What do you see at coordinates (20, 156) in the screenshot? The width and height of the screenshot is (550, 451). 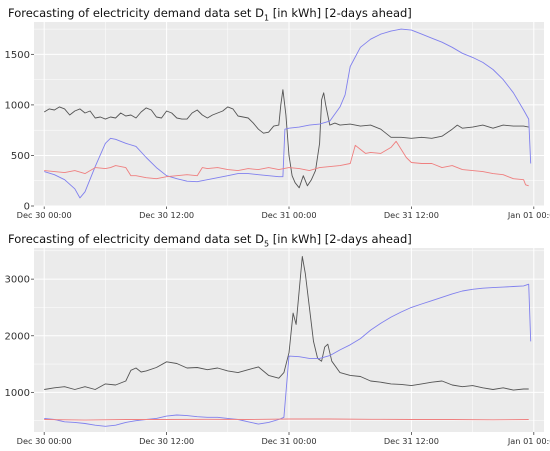 I see `y-tick-label: 500` at bounding box center [20, 156].